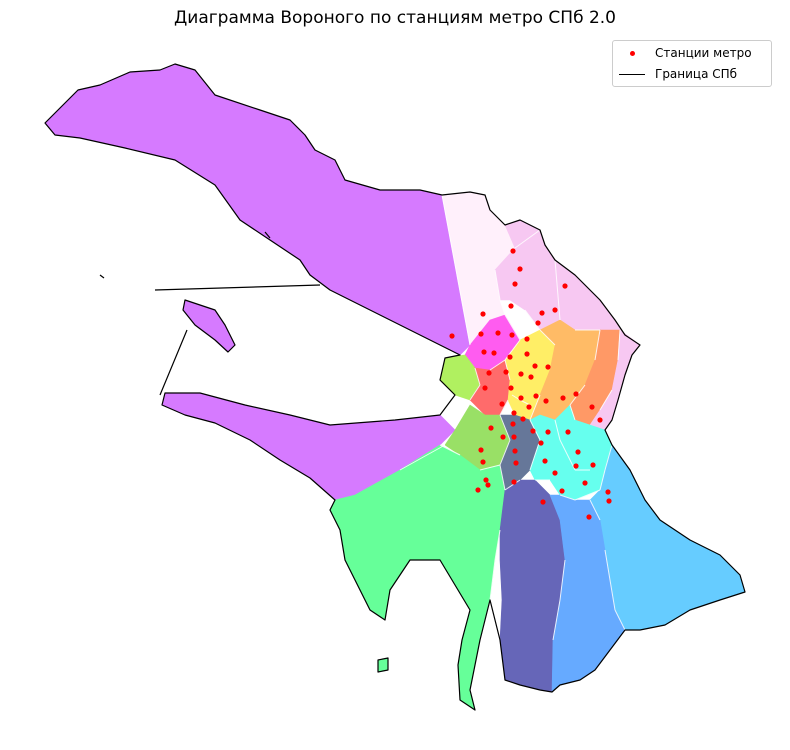  I want to click on legend-label-stations: Станции метро, so click(703, 53).